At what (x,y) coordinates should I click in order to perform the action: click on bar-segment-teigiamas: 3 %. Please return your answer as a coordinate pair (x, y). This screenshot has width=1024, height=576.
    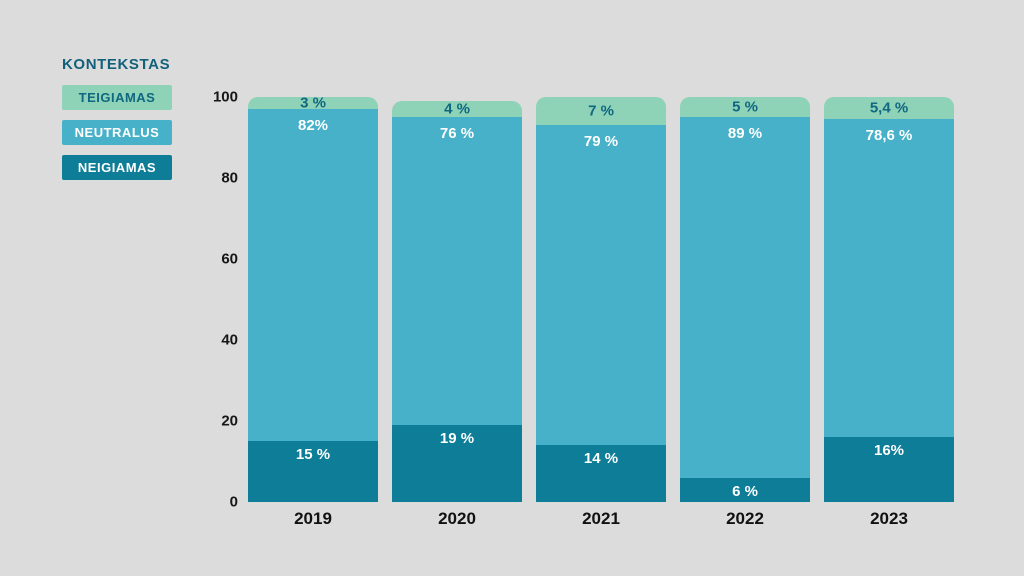
    Looking at the image, I should click on (313, 103).